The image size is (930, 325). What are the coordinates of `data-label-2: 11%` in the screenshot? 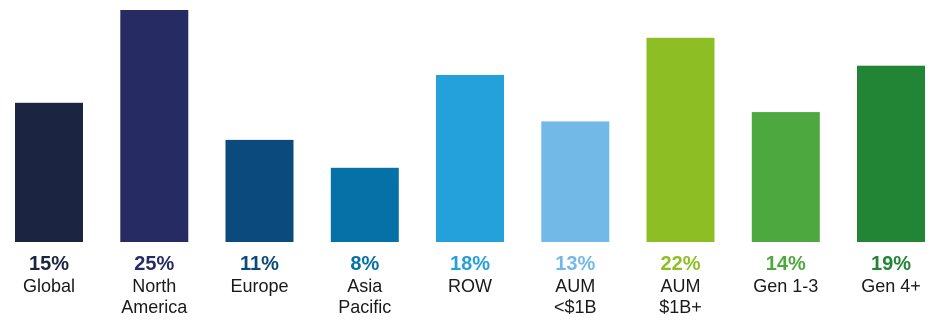 It's located at (259, 264).